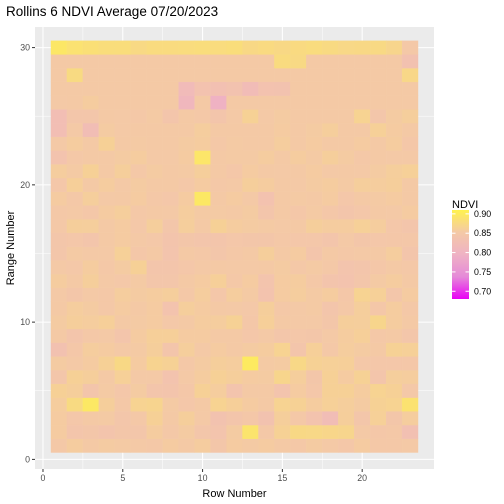  What do you see at coordinates (25, 322) in the screenshot?
I see `y-tick-label: 10` at bounding box center [25, 322].